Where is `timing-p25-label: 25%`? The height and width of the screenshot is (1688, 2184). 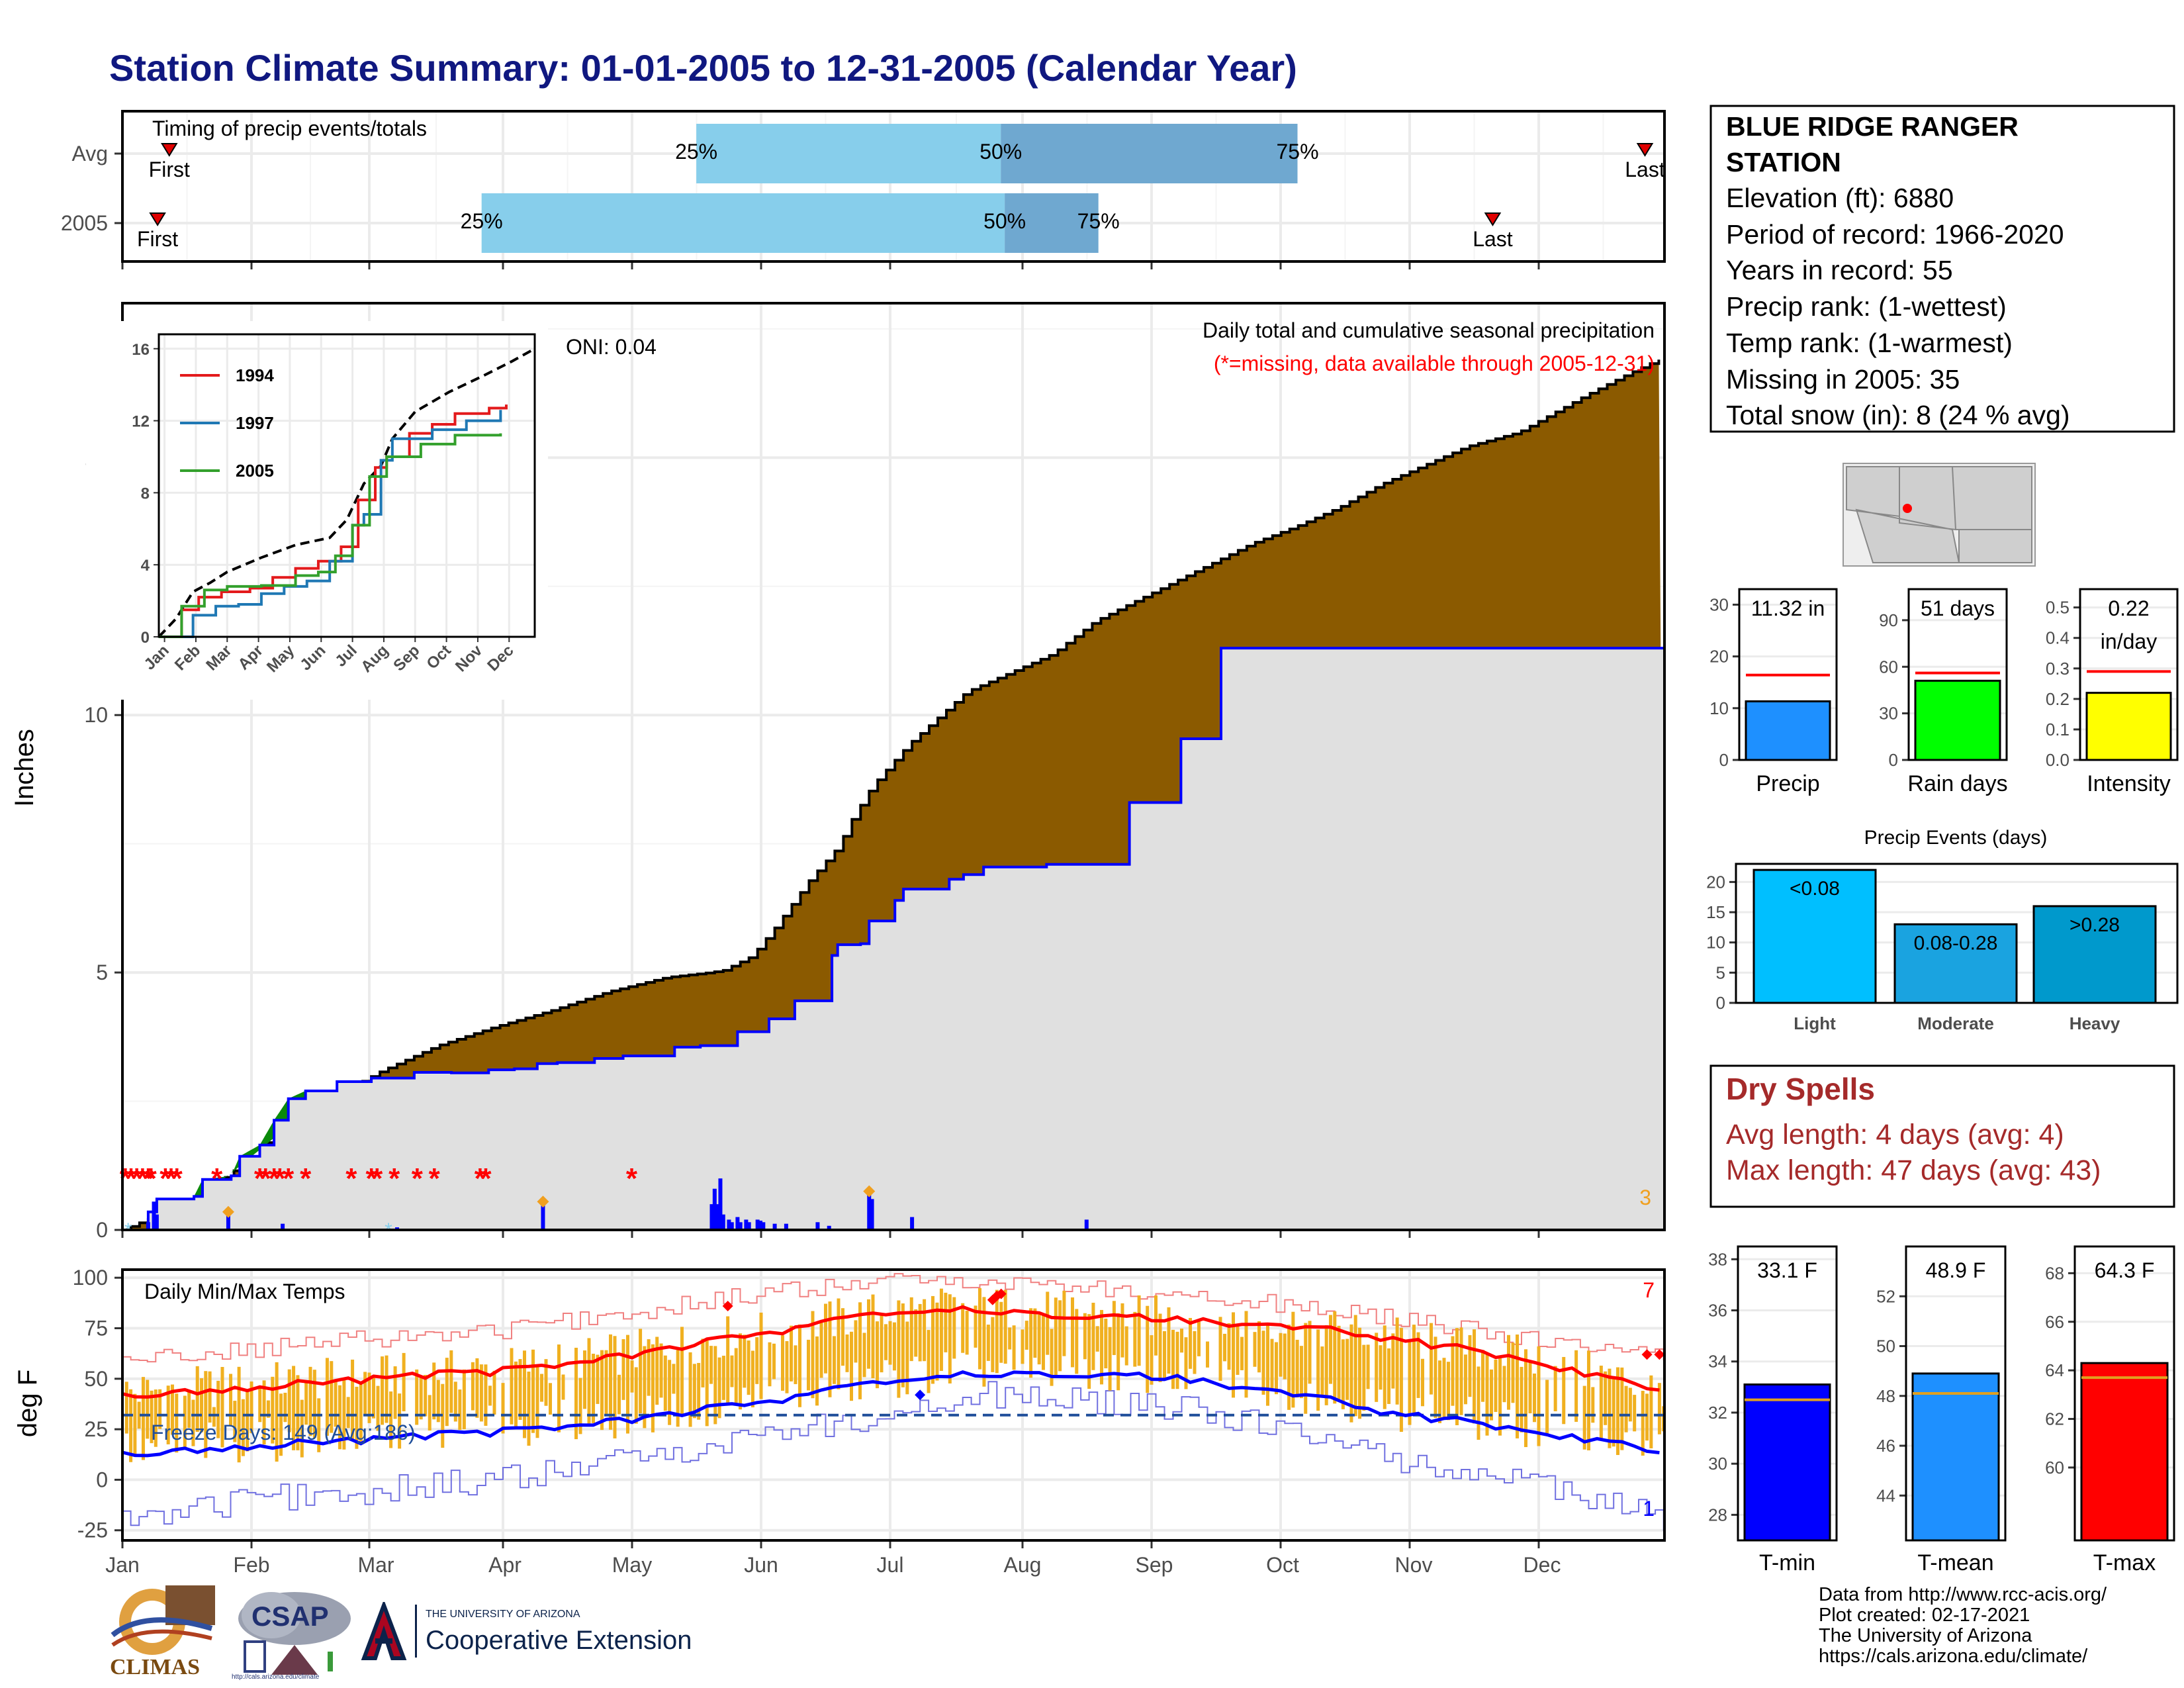 timing-p25-label: 25% is located at coordinates (482, 221).